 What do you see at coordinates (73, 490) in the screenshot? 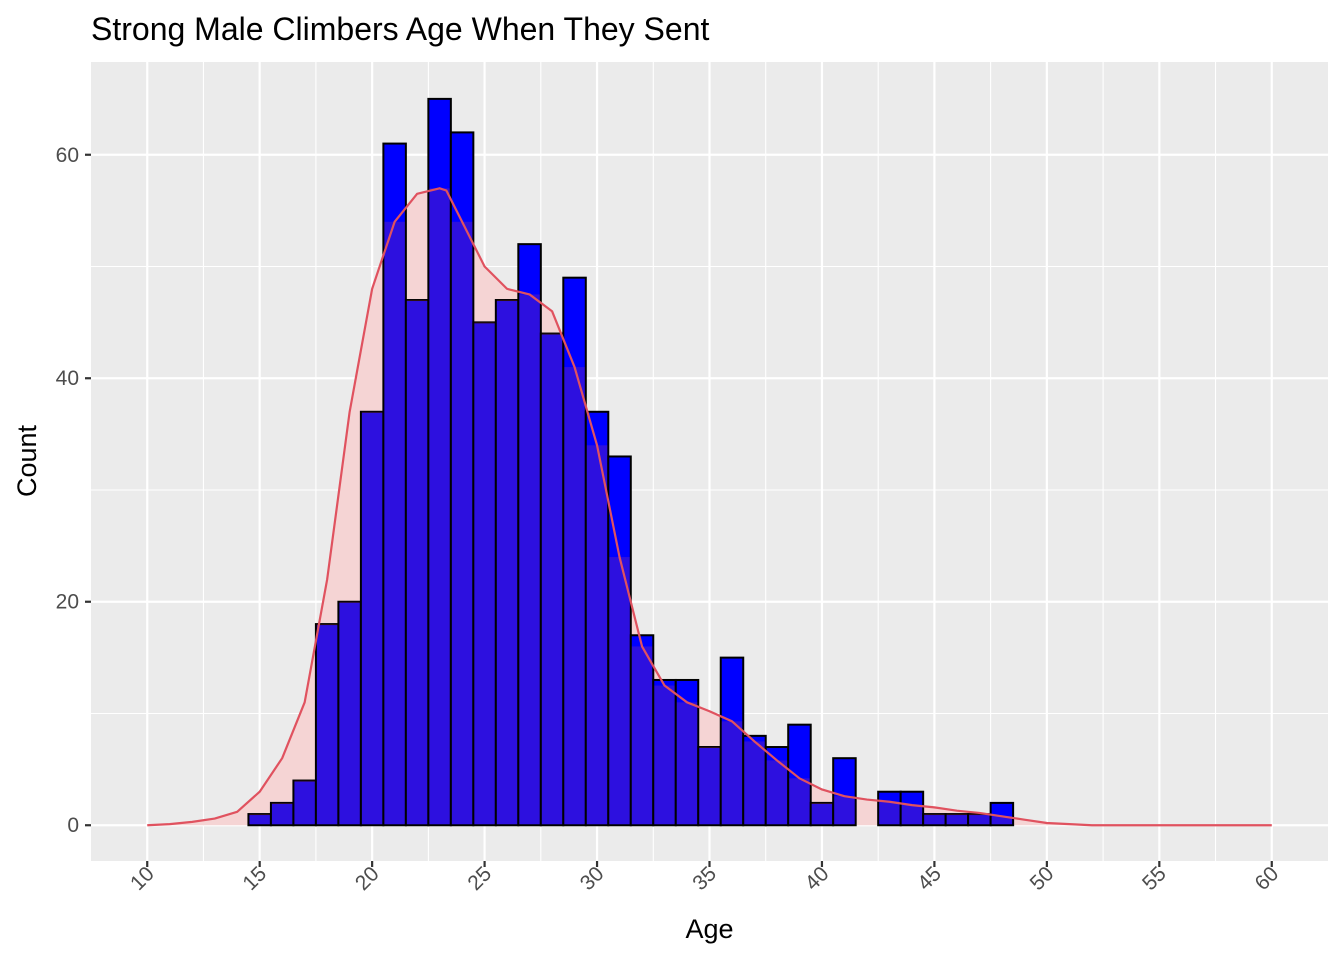
I see `y-axis: 0 20 40 60` at bounding box center [73, 490].